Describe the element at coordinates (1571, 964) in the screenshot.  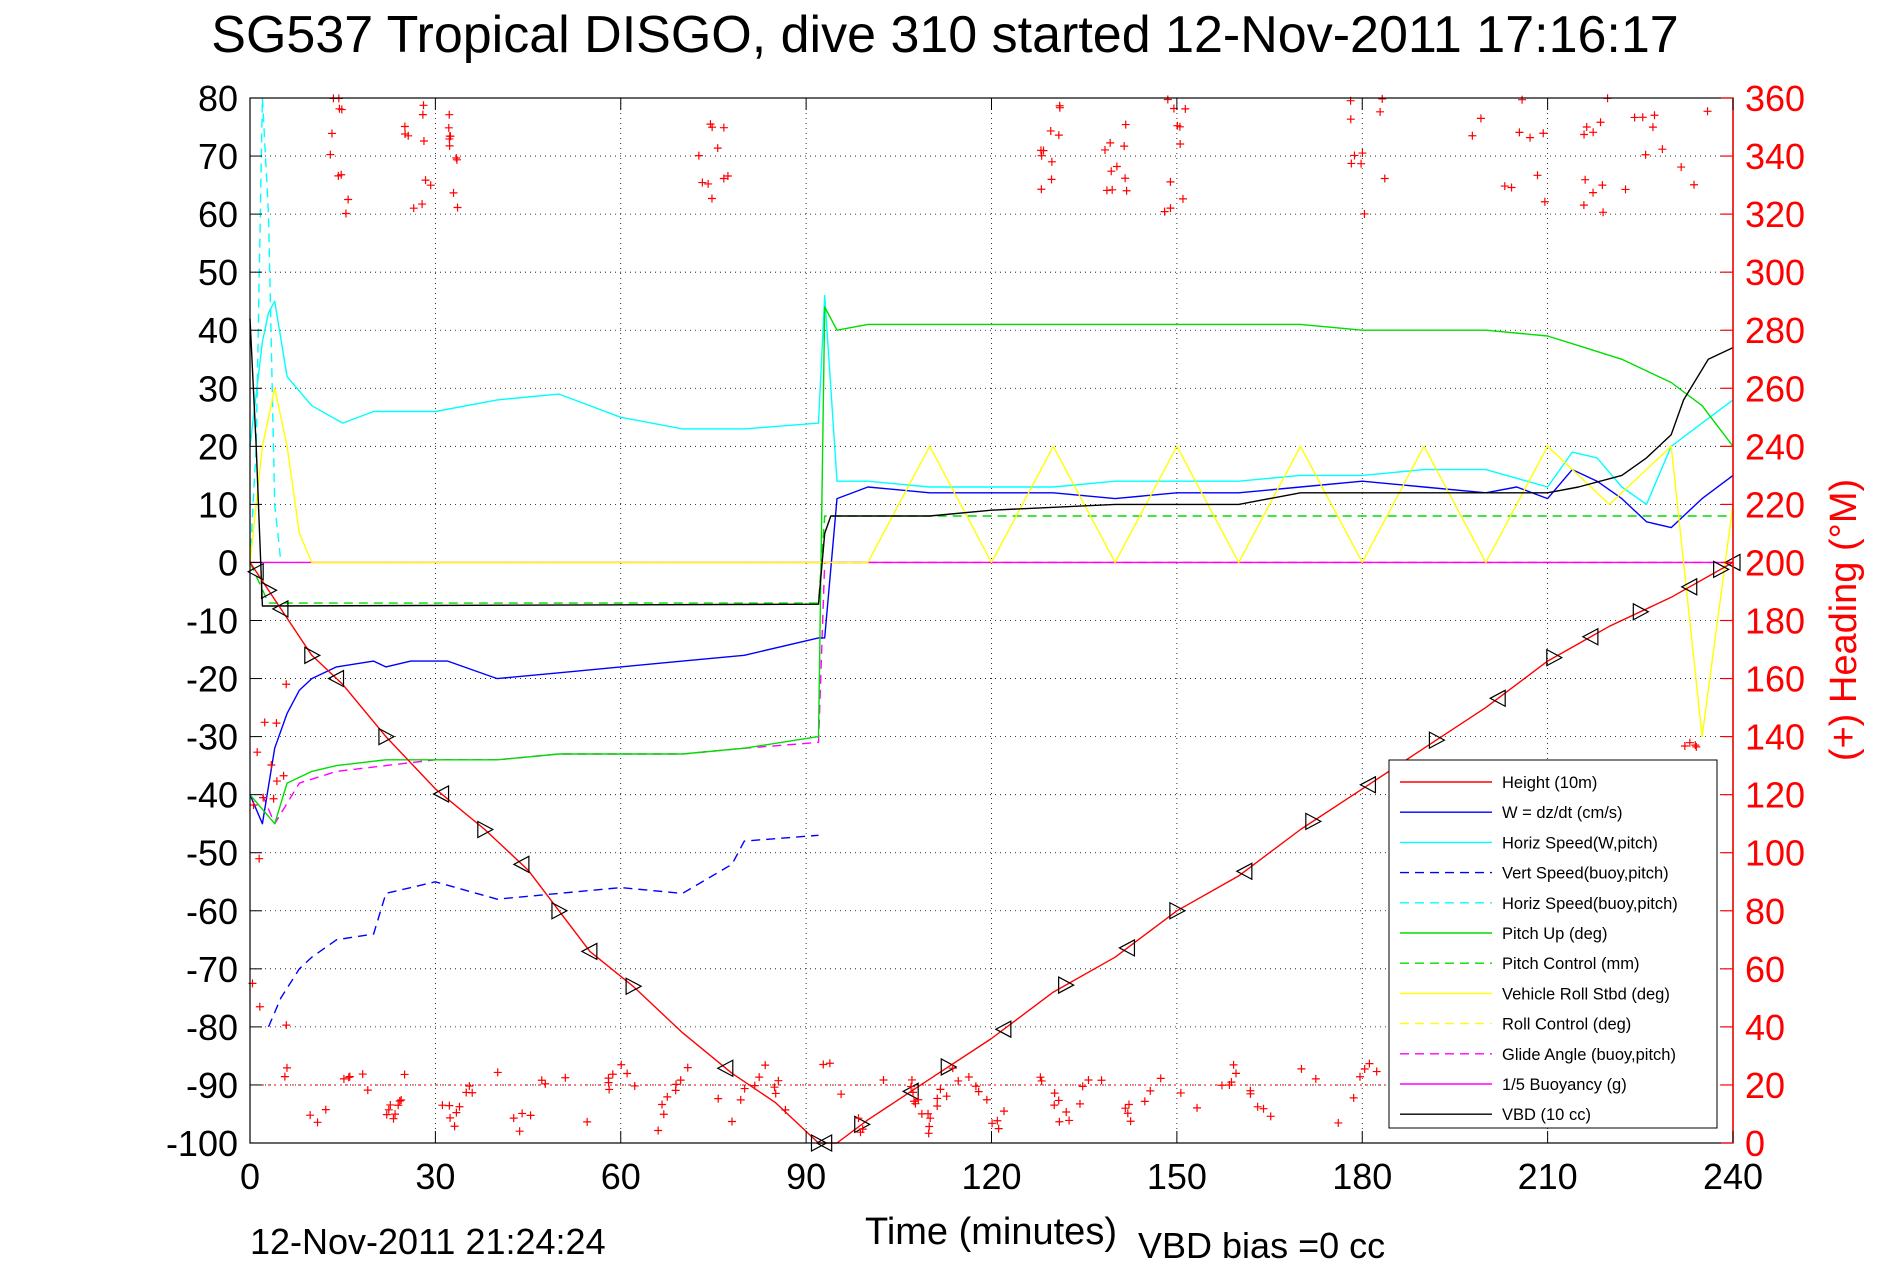
I see `legend-label-pitch-control-mm: Pitch Control (mm)` at that location.